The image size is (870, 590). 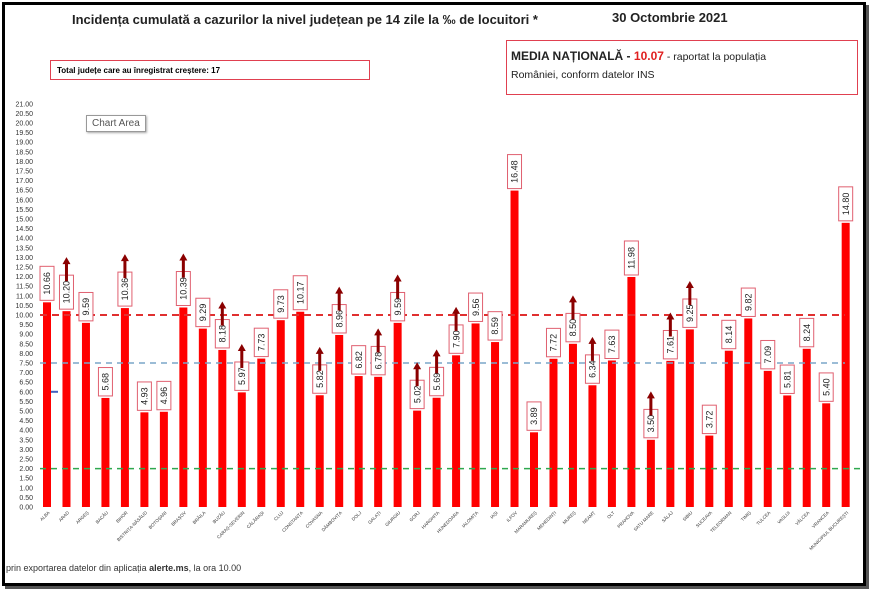 What do you see at coordinates (339, 319) in the screenshot?
I see `data-label: 8.96` at bounding box center [339, 319].